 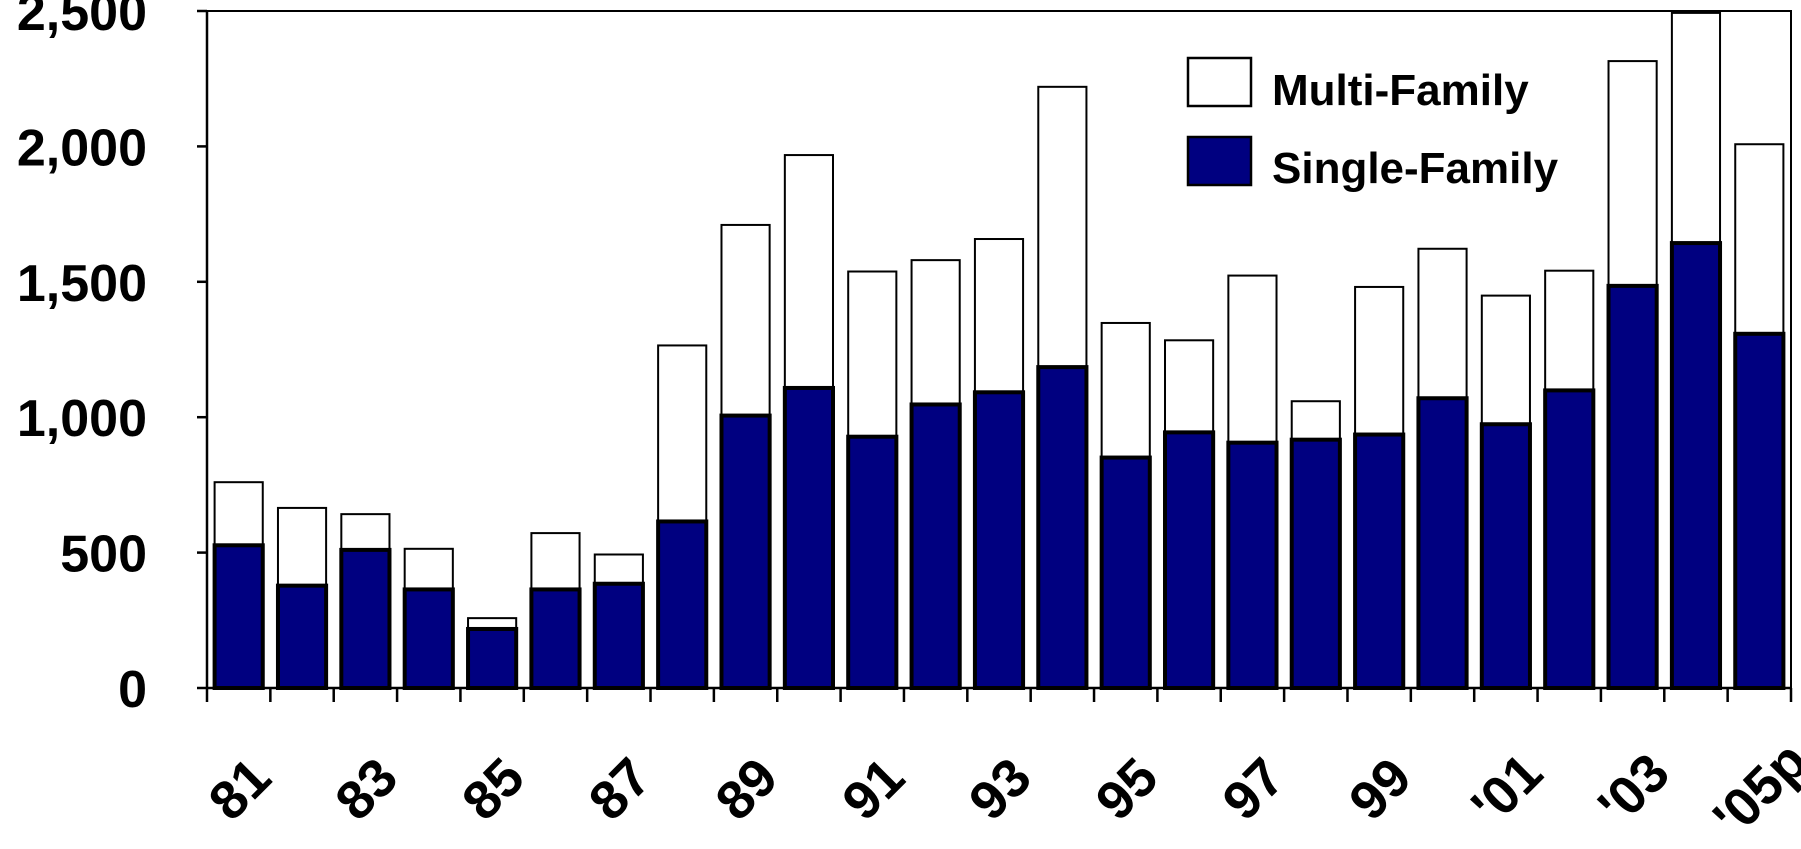 I want to click on bar-single-family-05p, so click(x=1759, y=511).